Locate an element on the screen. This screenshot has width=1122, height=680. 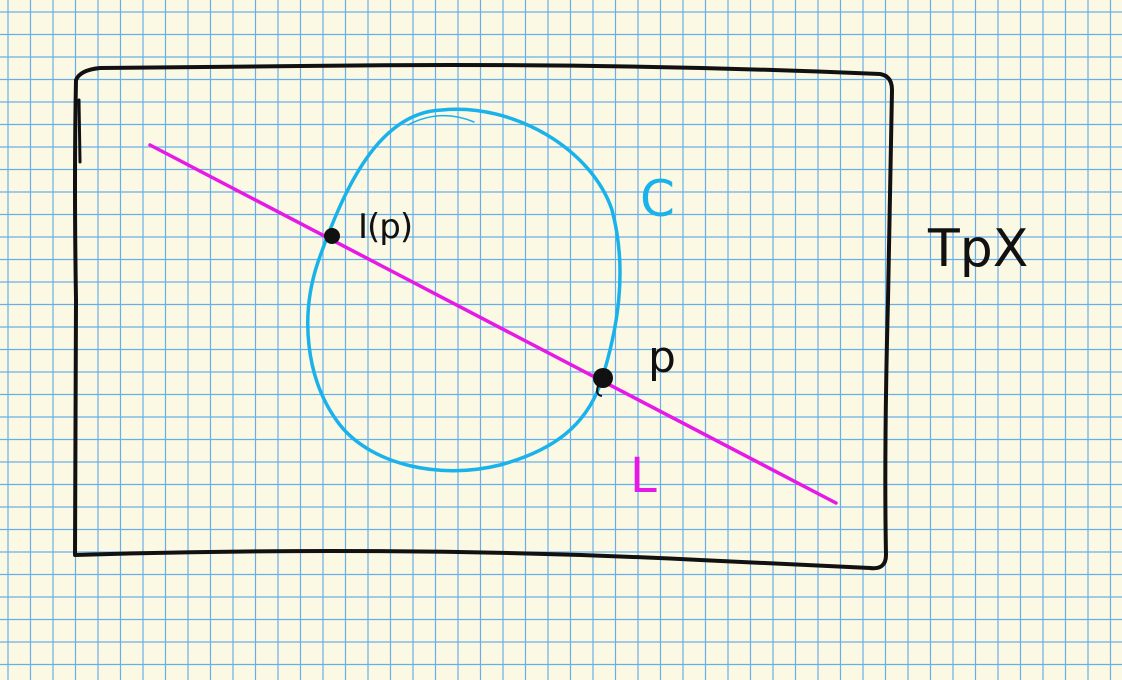
point-ip-label: I(p) is located at coordinates (385, 227).